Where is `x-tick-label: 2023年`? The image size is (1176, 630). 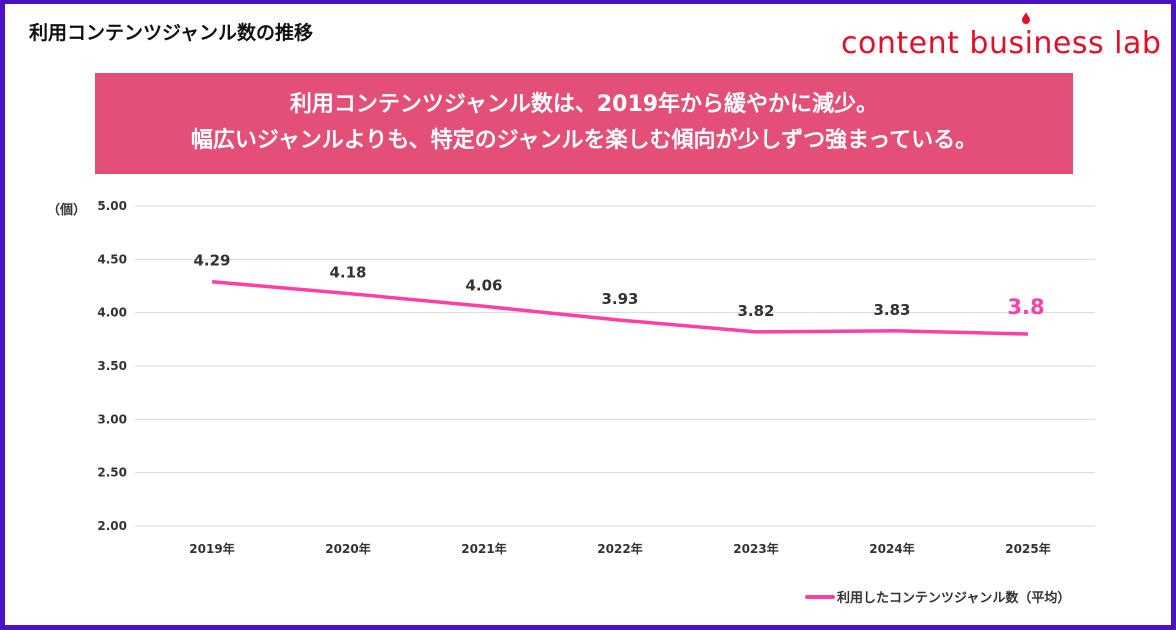 x-tick-label: 2023年 is located at coordinates (755, 548).